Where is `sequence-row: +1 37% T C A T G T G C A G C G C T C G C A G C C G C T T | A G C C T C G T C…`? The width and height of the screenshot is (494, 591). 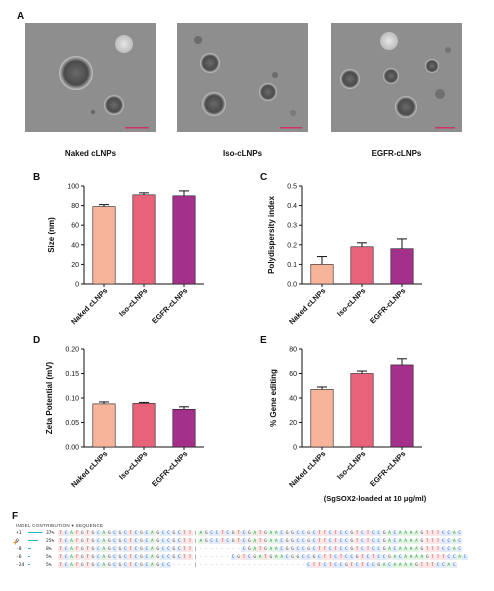
sequence-row: +1 37% T C A T G T G C A G C G C T C G C A G C C G C T T | A G C C T C G T C… is located at coordinates (239, 534).